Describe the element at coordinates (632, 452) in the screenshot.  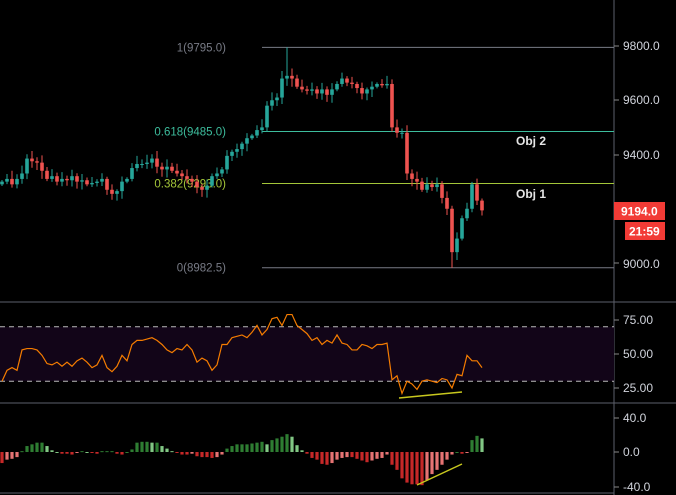
I see `macd-axis: 40.0 0.0 -40.0` at that location.